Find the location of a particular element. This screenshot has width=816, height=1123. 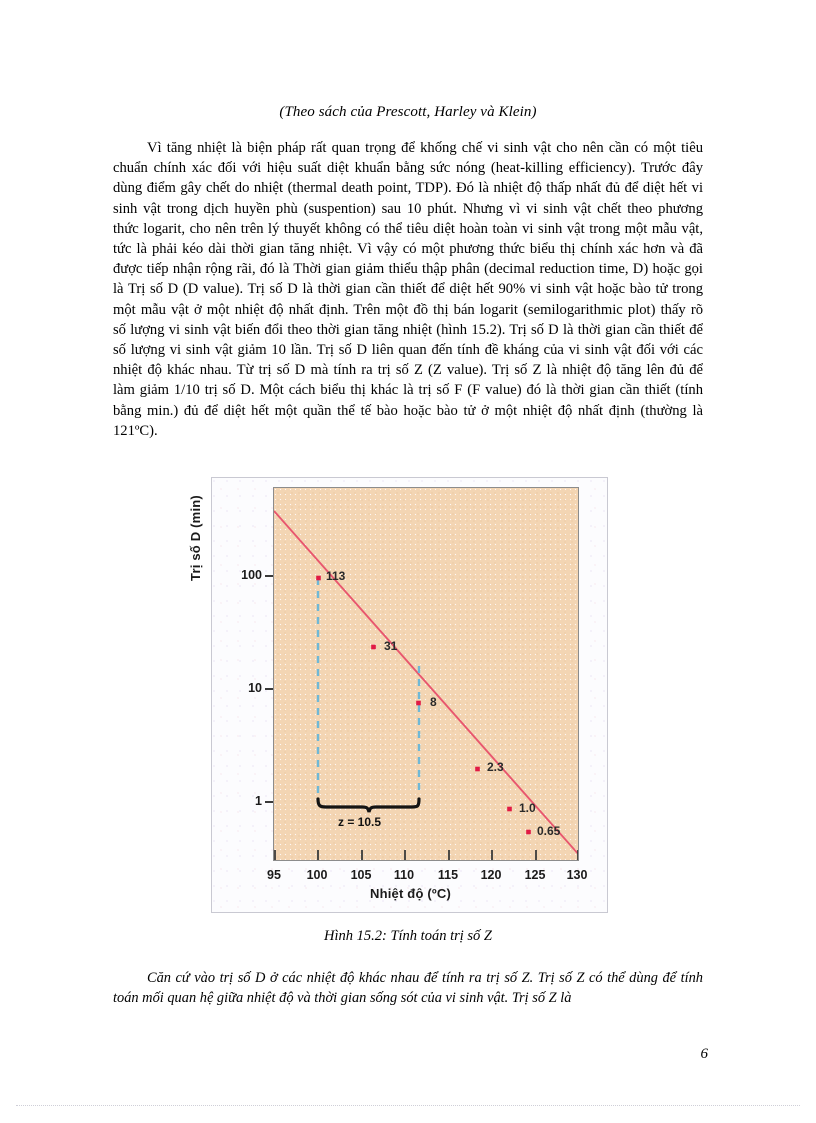

x-tick-label-120: 120 is located at coordinates (491, 875).